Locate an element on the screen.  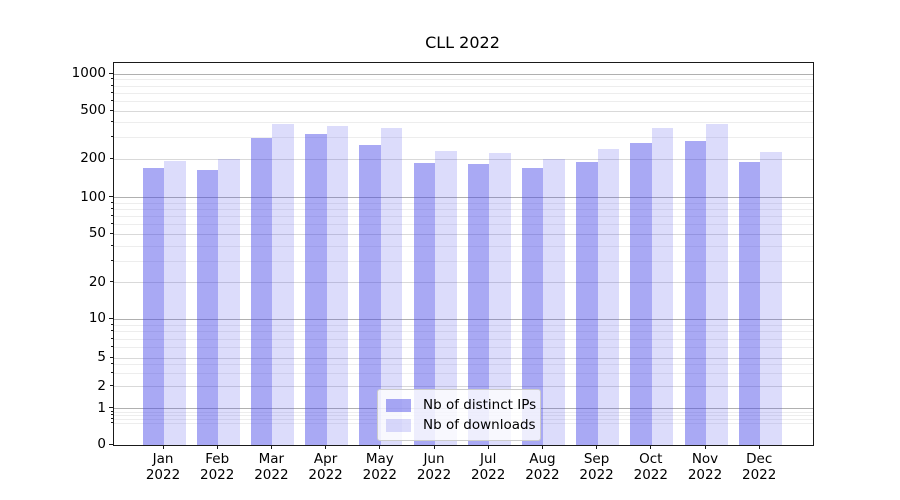
bar-downloads-jun is located at coordinates (446, 298).